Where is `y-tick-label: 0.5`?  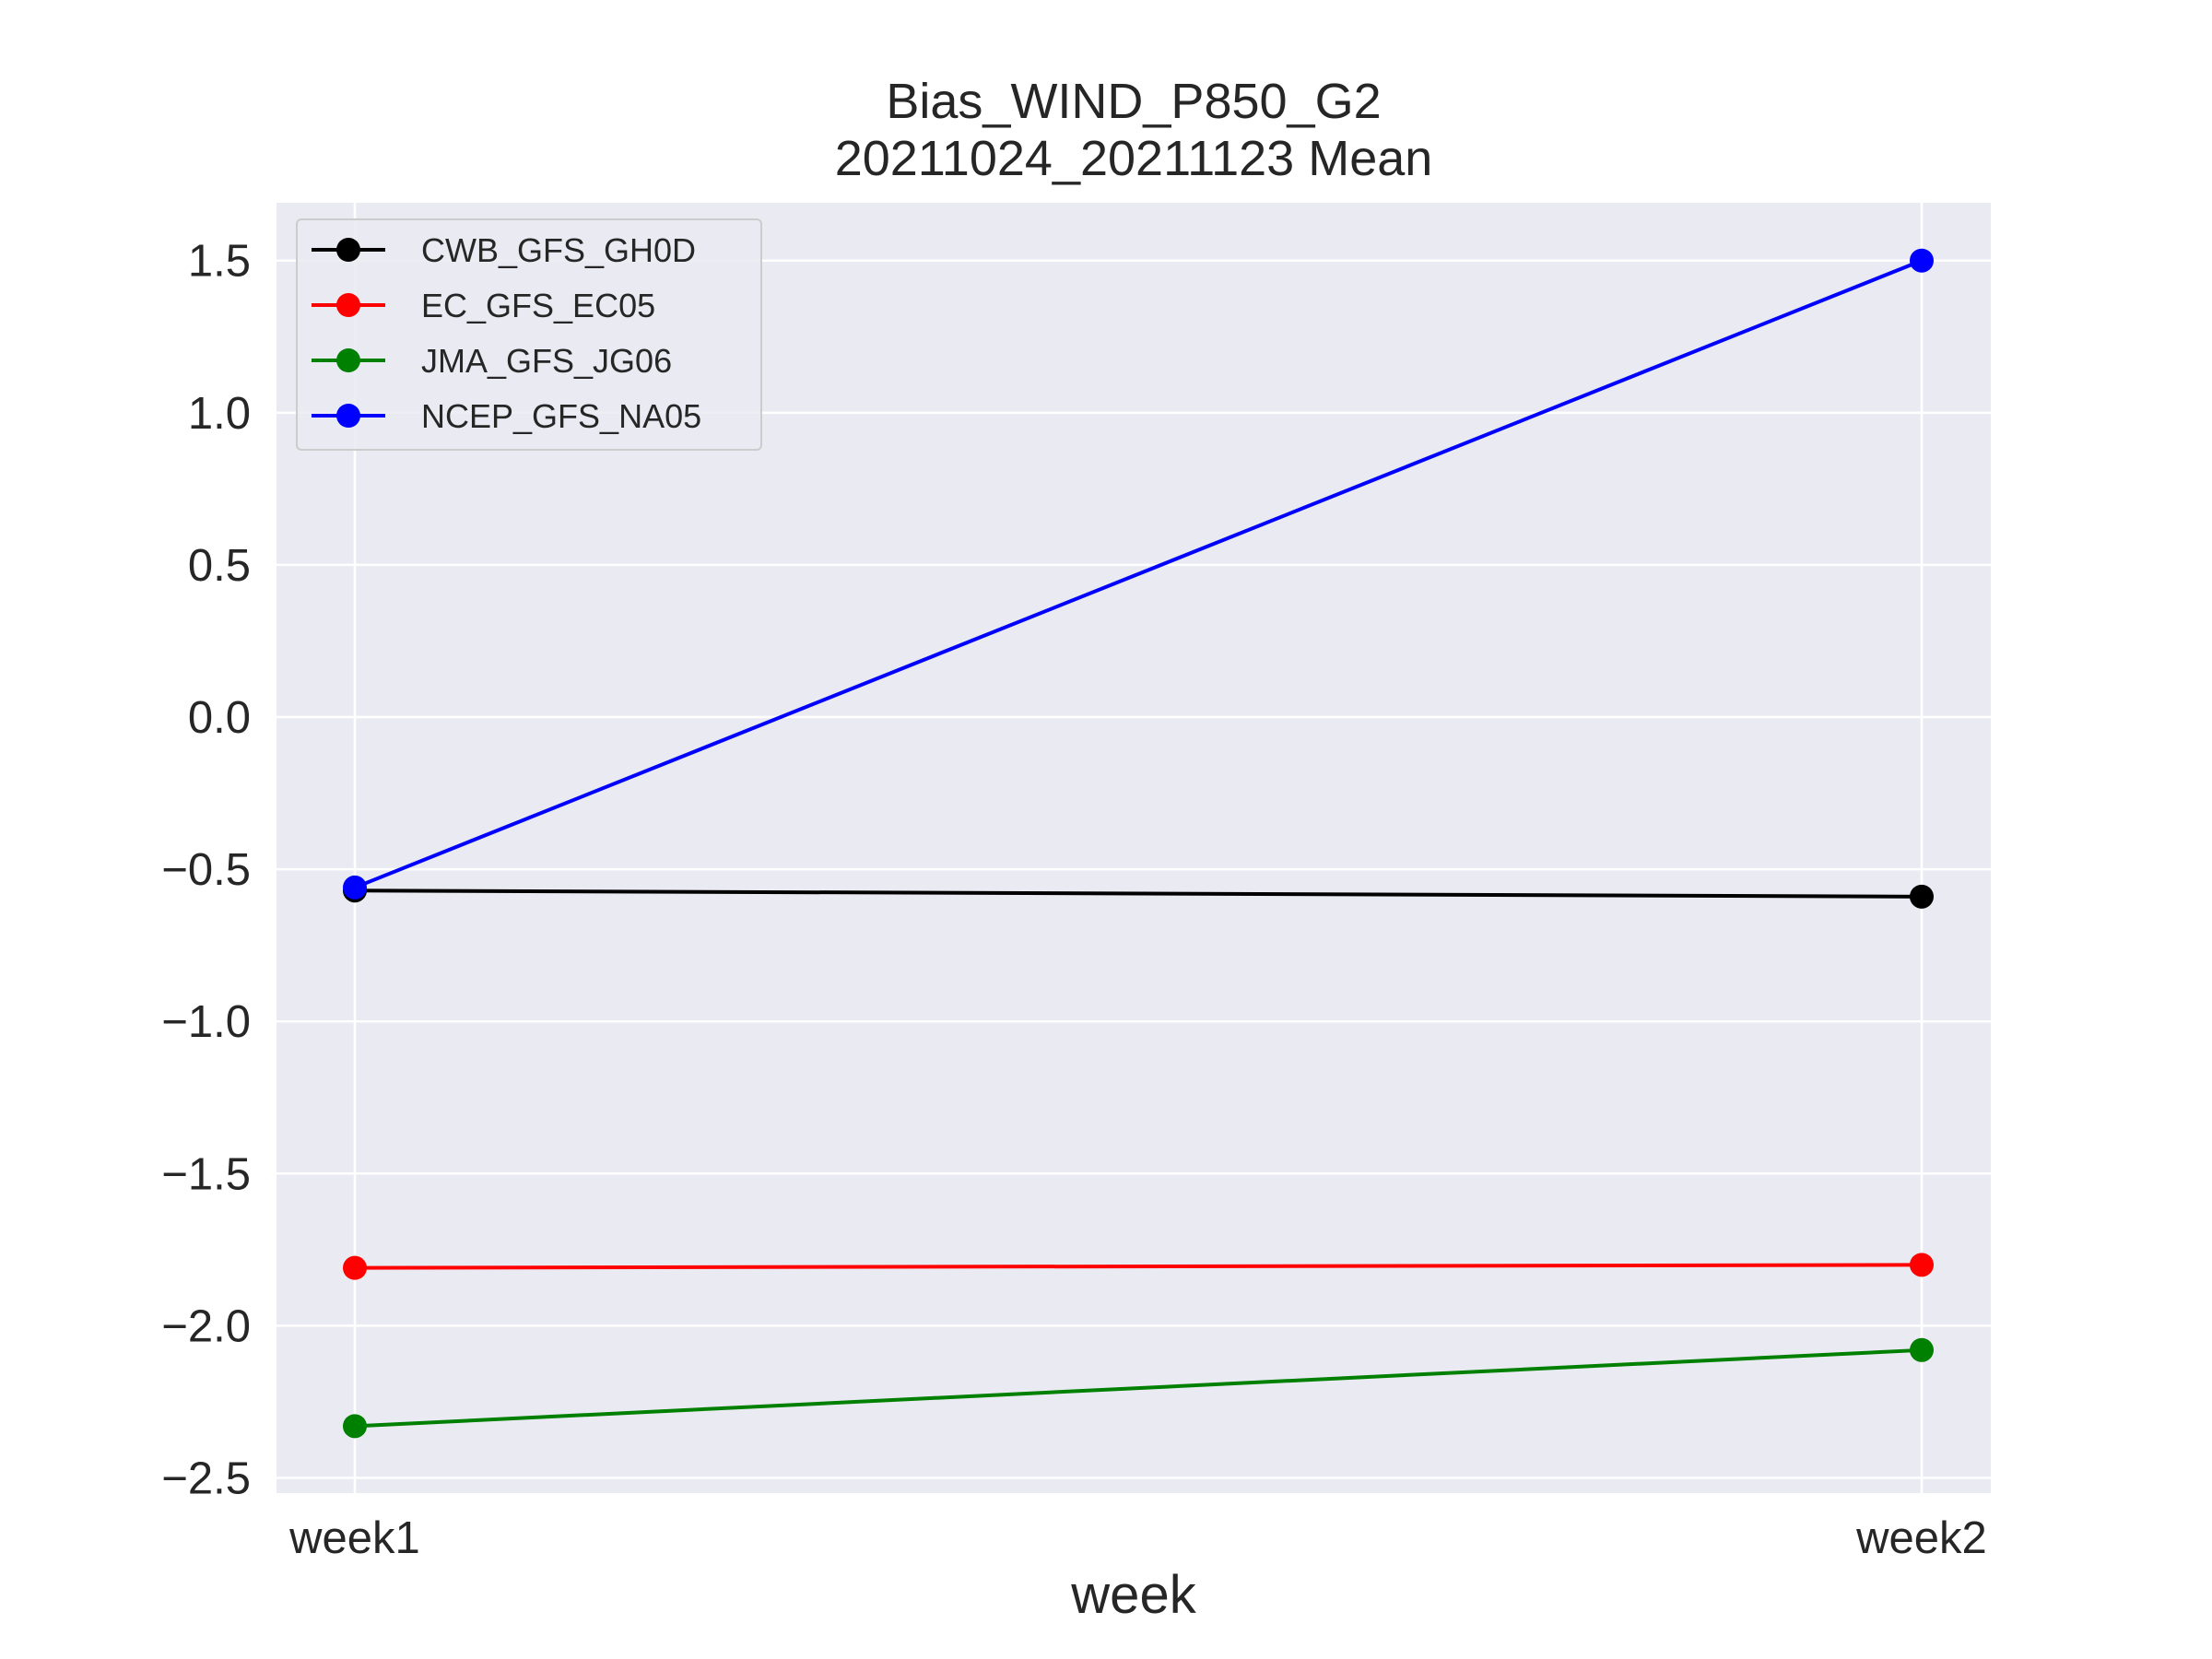 y-tick-label: 0.5 is located at coordinates (219, 566).